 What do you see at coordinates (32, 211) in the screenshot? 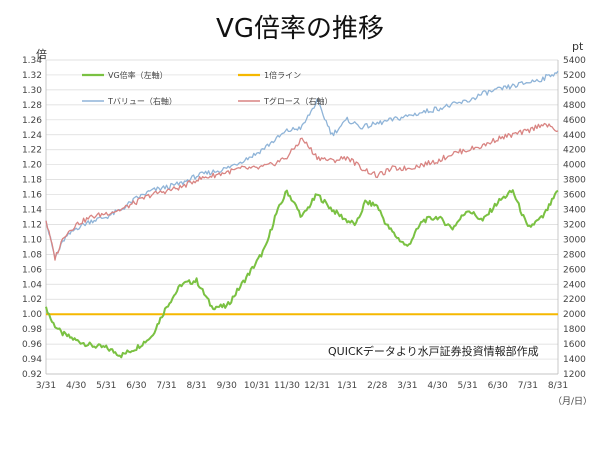
I see `left-tick-label: 1.14` at bounding box center [32, 211].